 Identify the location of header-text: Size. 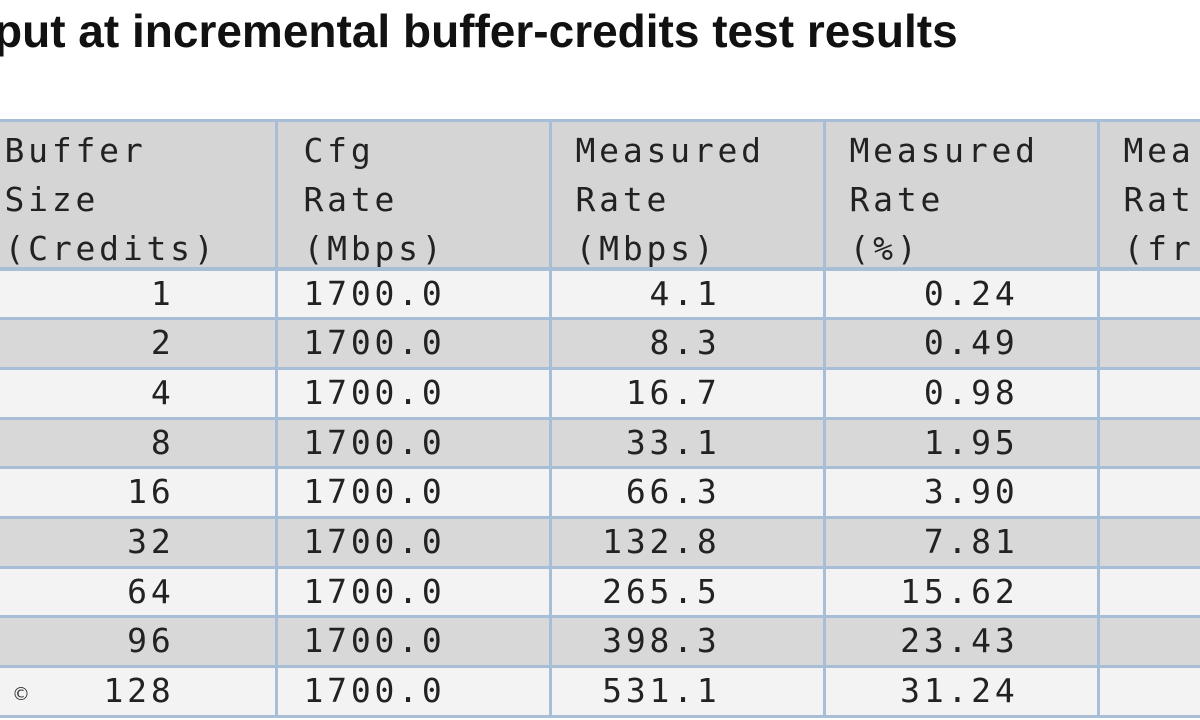
(52, 199).